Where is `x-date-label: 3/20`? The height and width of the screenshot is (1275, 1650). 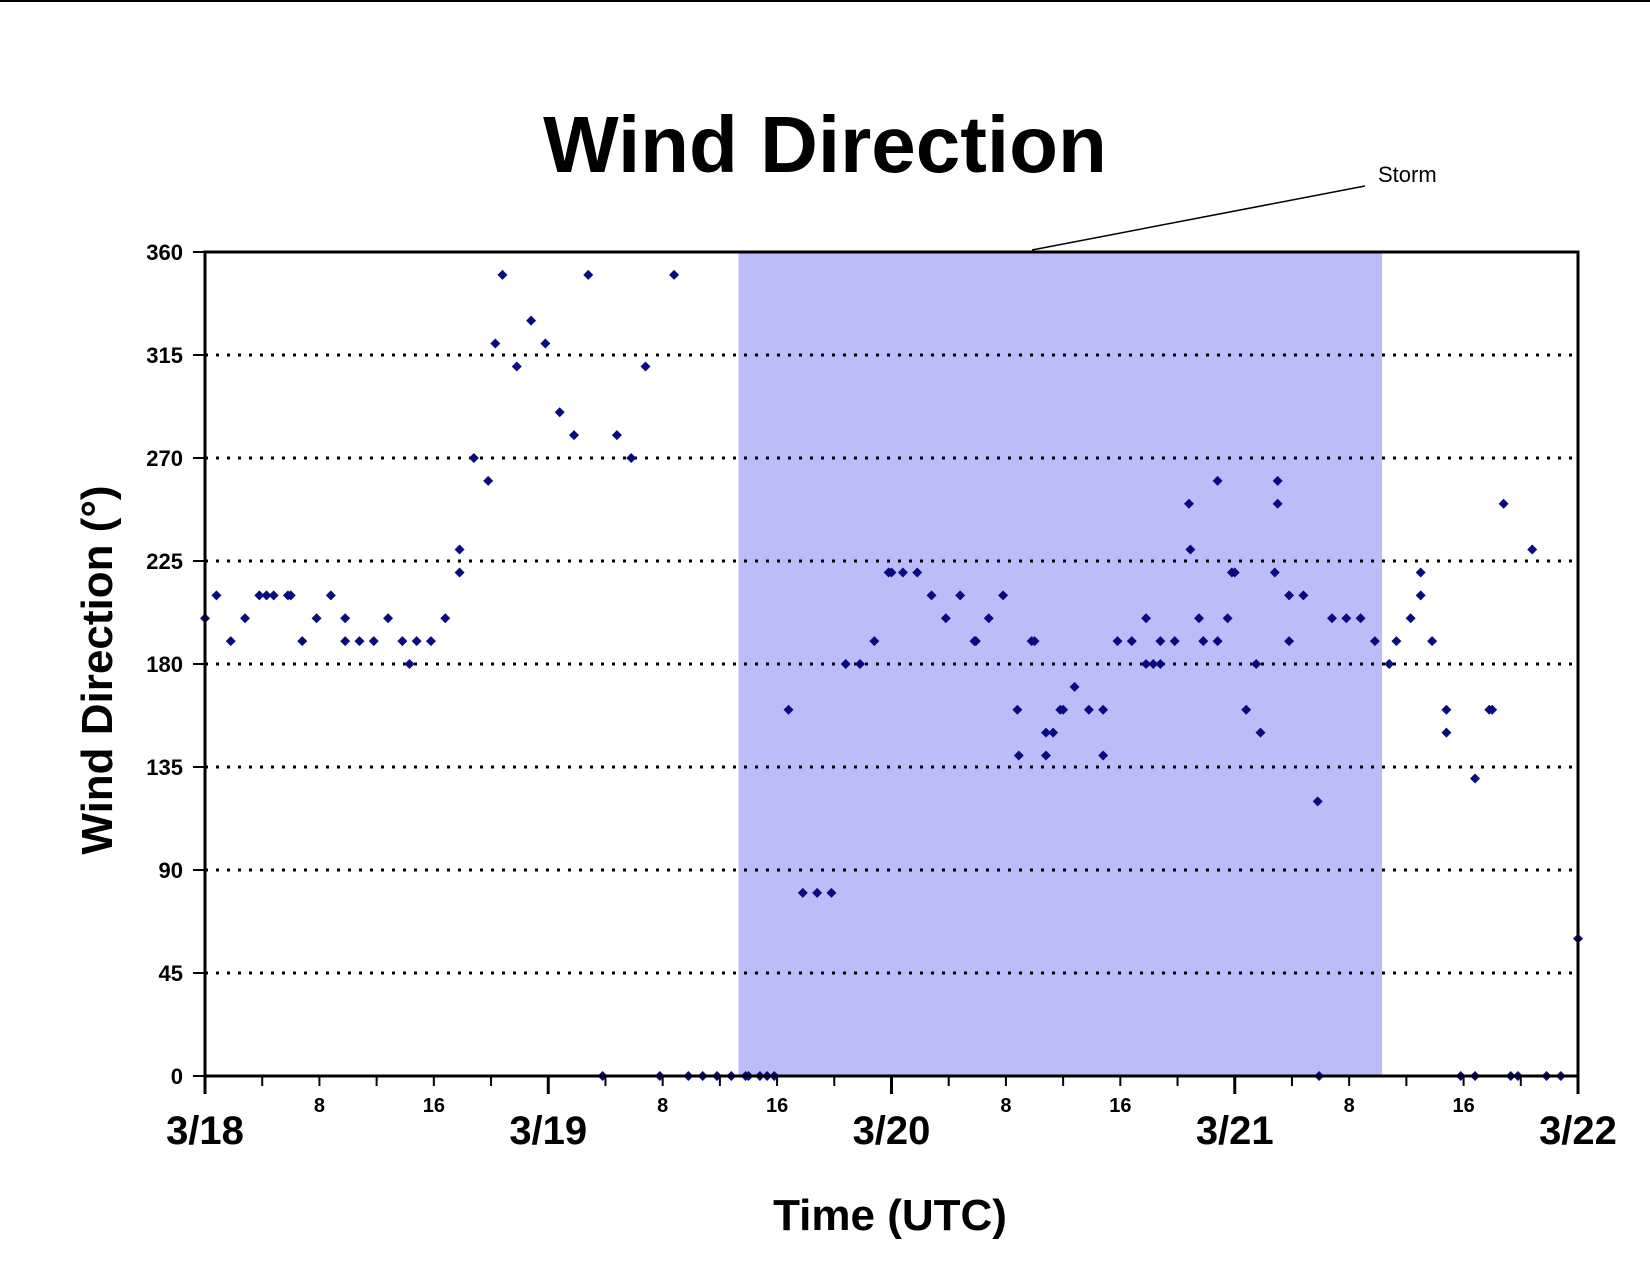 x-date-label: 3/20 is located at coordinates (892, 1131).